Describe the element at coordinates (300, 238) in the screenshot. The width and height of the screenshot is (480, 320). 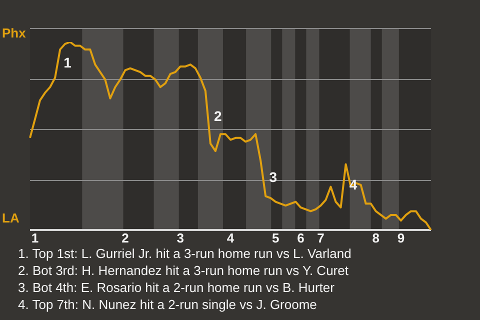
I see `x-tick-label: 6` at that location.